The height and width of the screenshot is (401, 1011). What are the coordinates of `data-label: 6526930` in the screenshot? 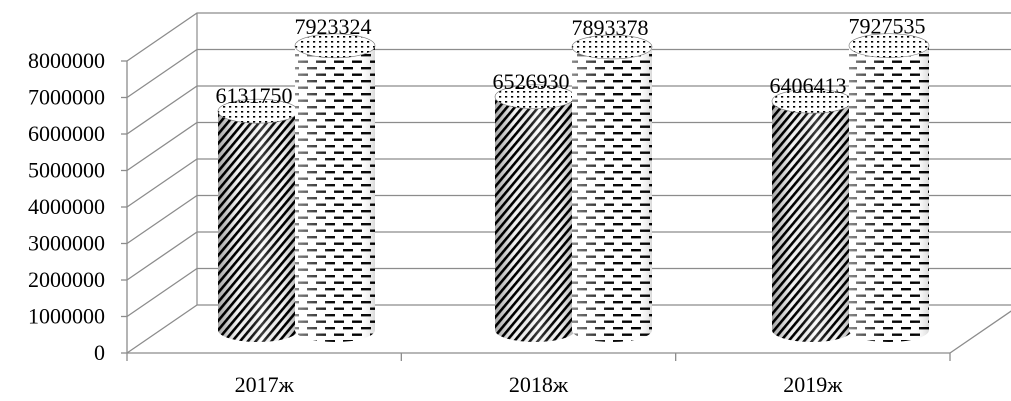 It's located at (531, 81).